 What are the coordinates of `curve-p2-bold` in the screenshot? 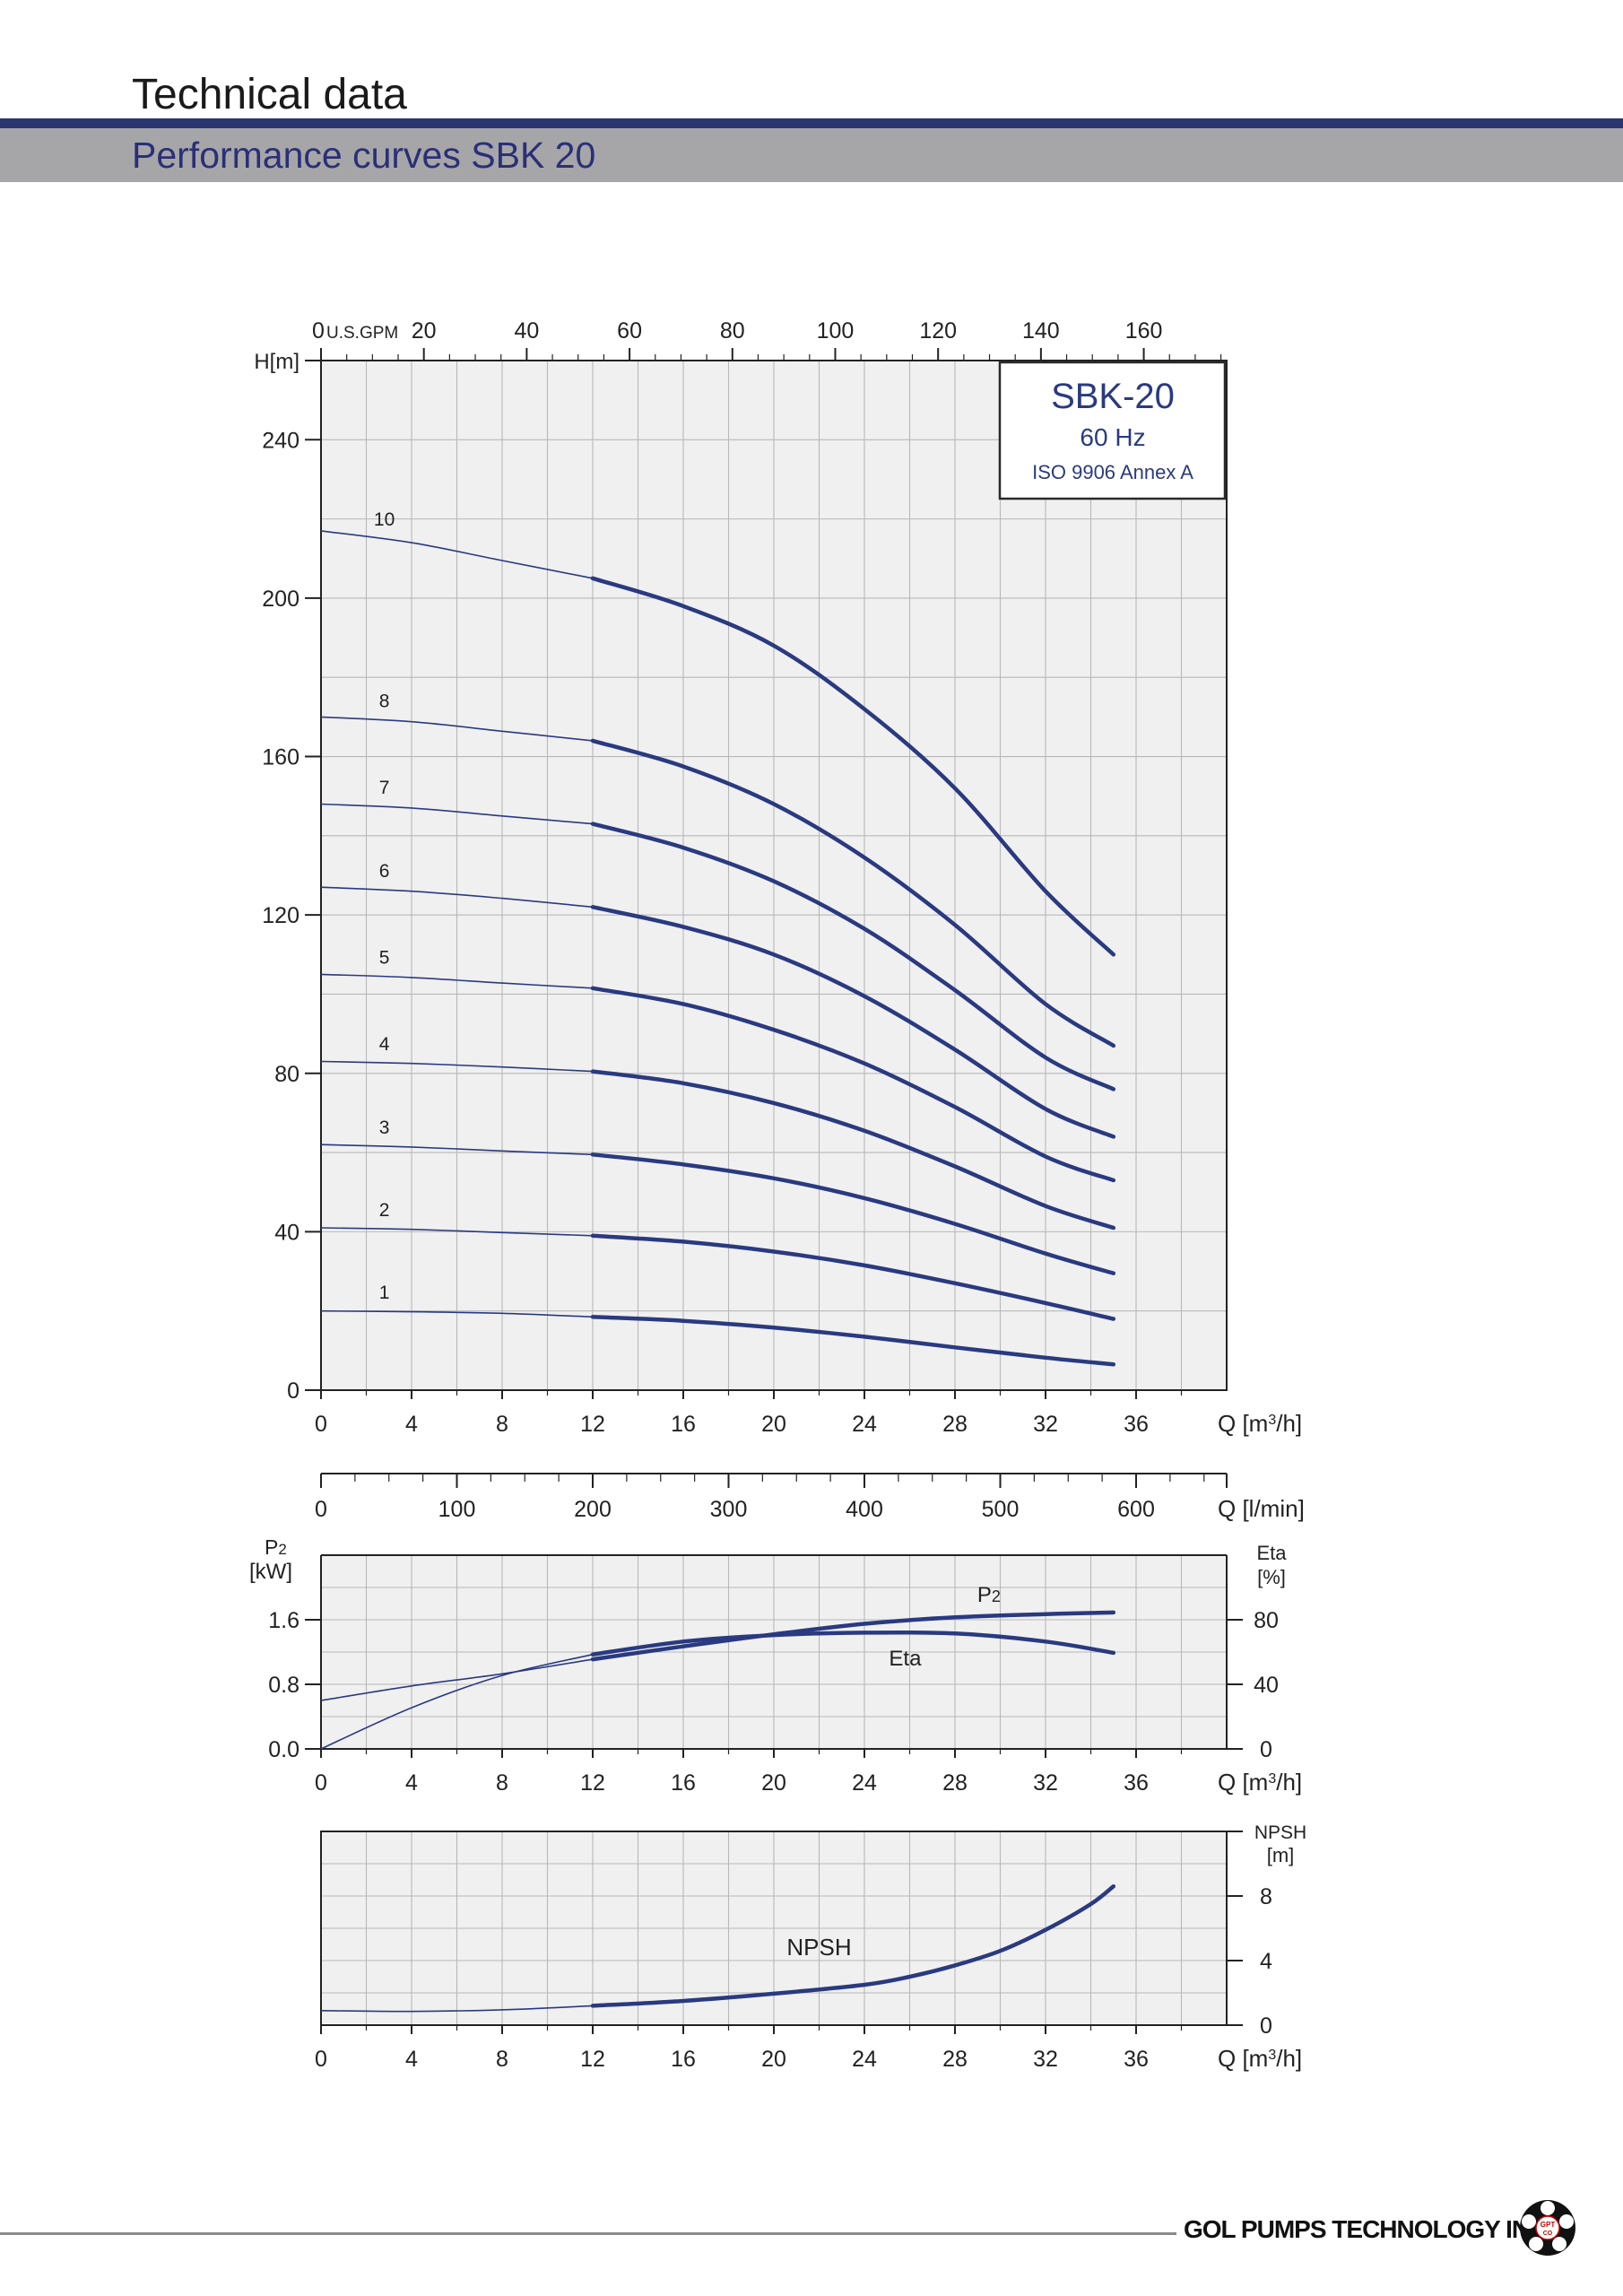 It's located at (853, 1636).